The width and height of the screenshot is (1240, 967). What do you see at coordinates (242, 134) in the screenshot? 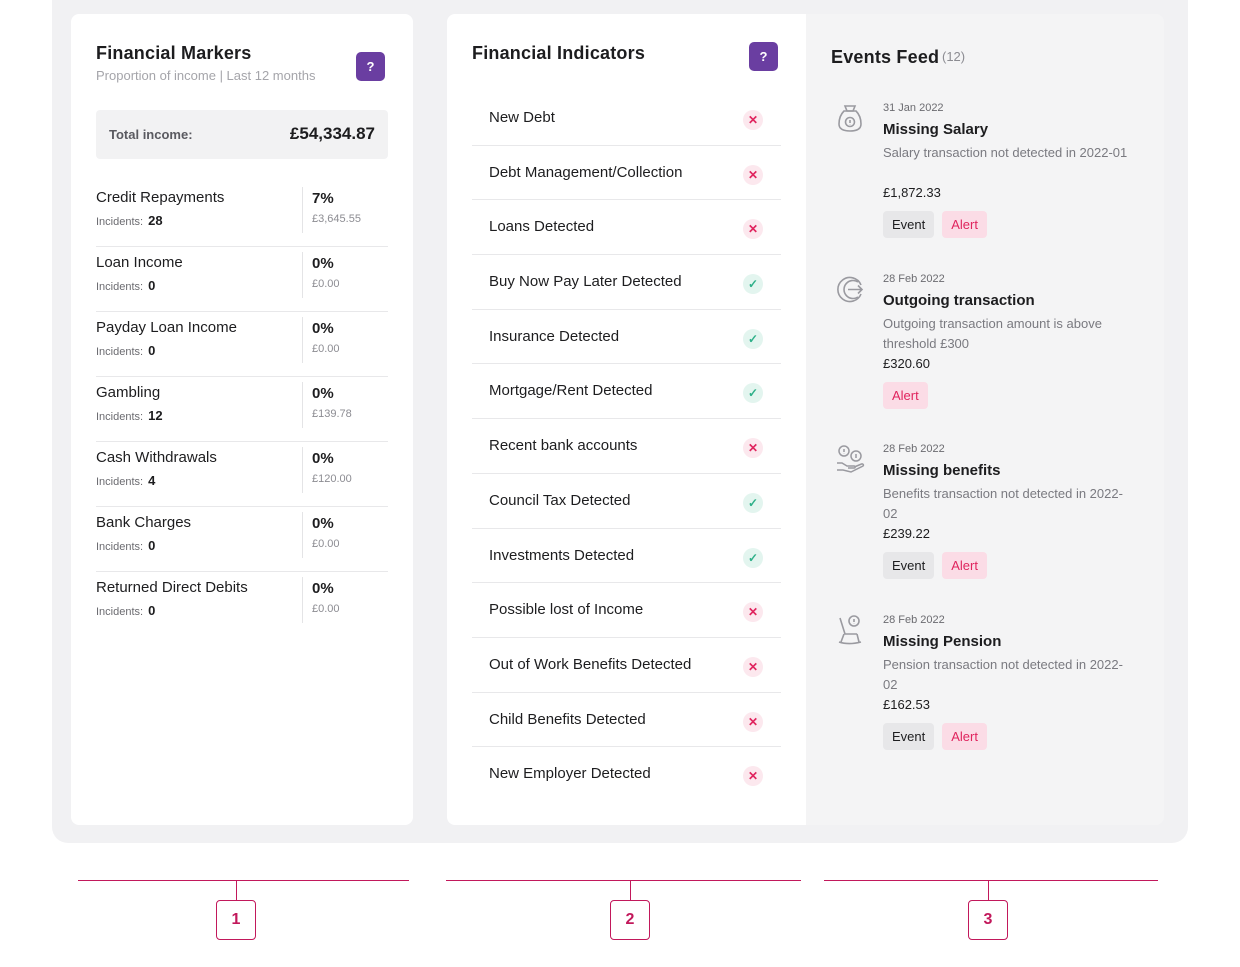
I see `total-income-box: Total income: £54,334.87` at bounding box center [242, 134].